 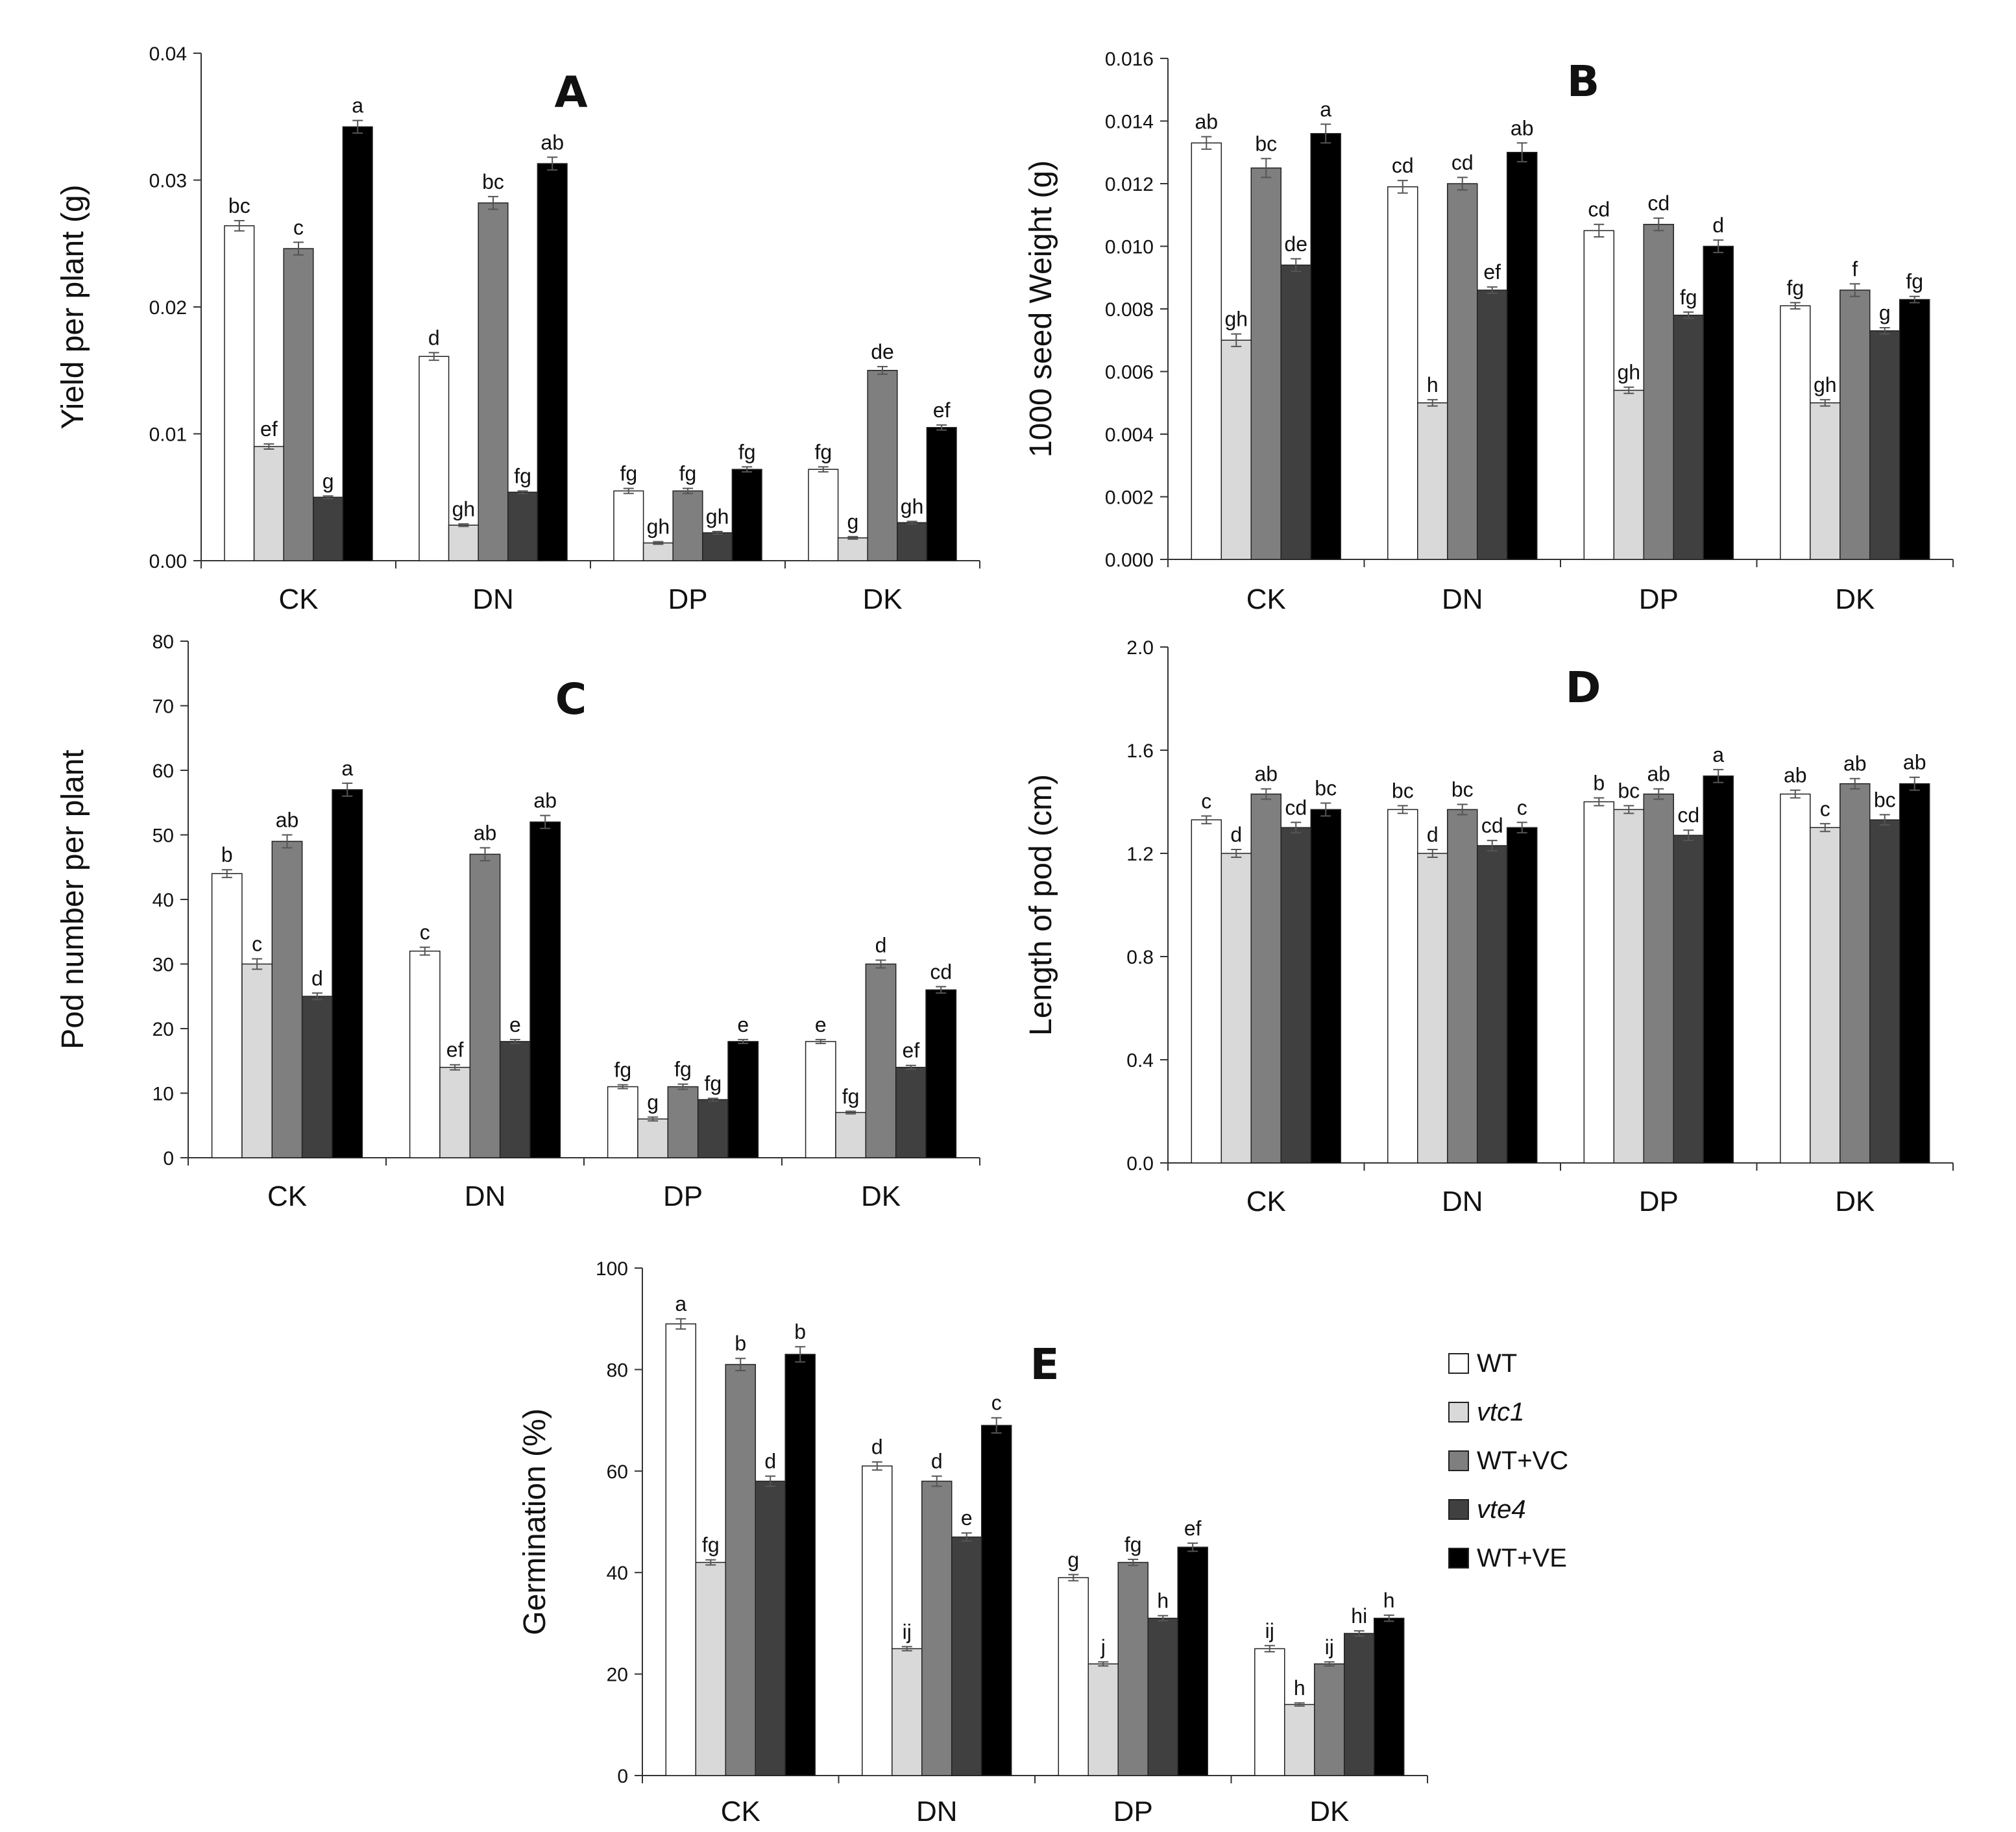 I want to click on x-category-label: DK, so click(x=1855, y=599).